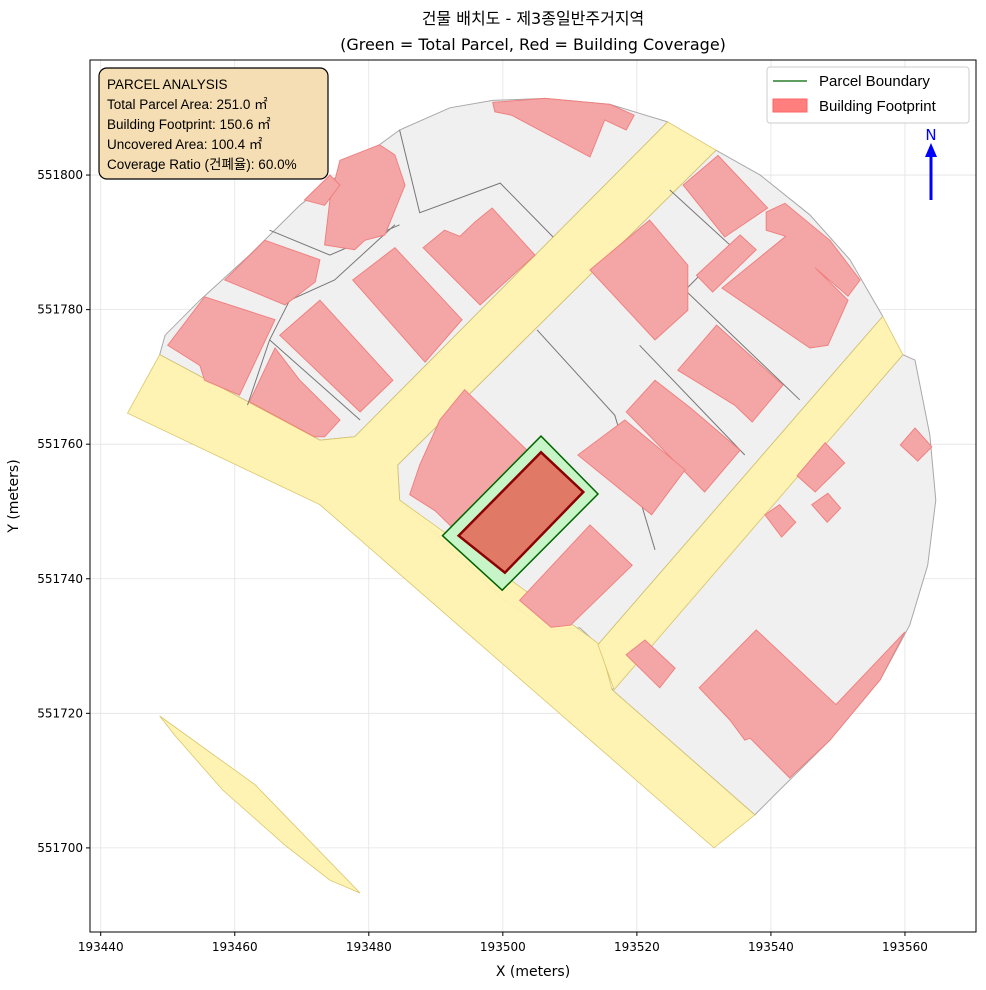  I want to click on y-axis-label: Y (meters), so click(14, 496).